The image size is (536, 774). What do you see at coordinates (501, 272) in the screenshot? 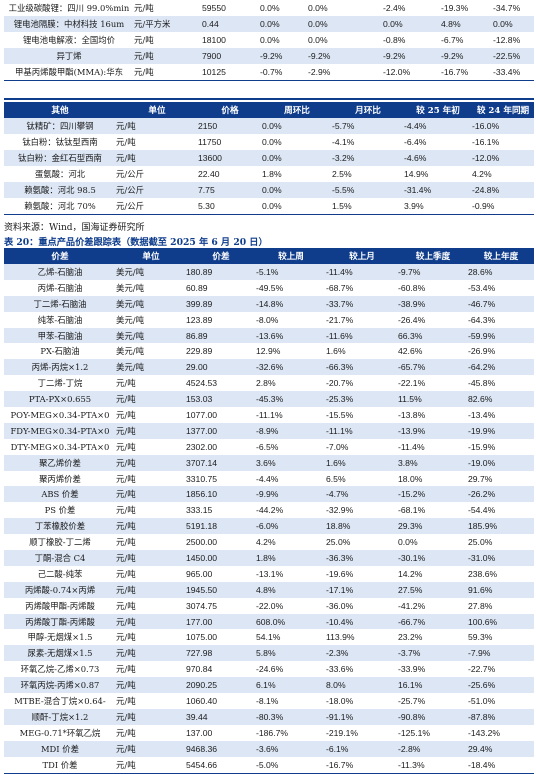
I see `value-cell: 28.6%` at bounding box center [501, 272].